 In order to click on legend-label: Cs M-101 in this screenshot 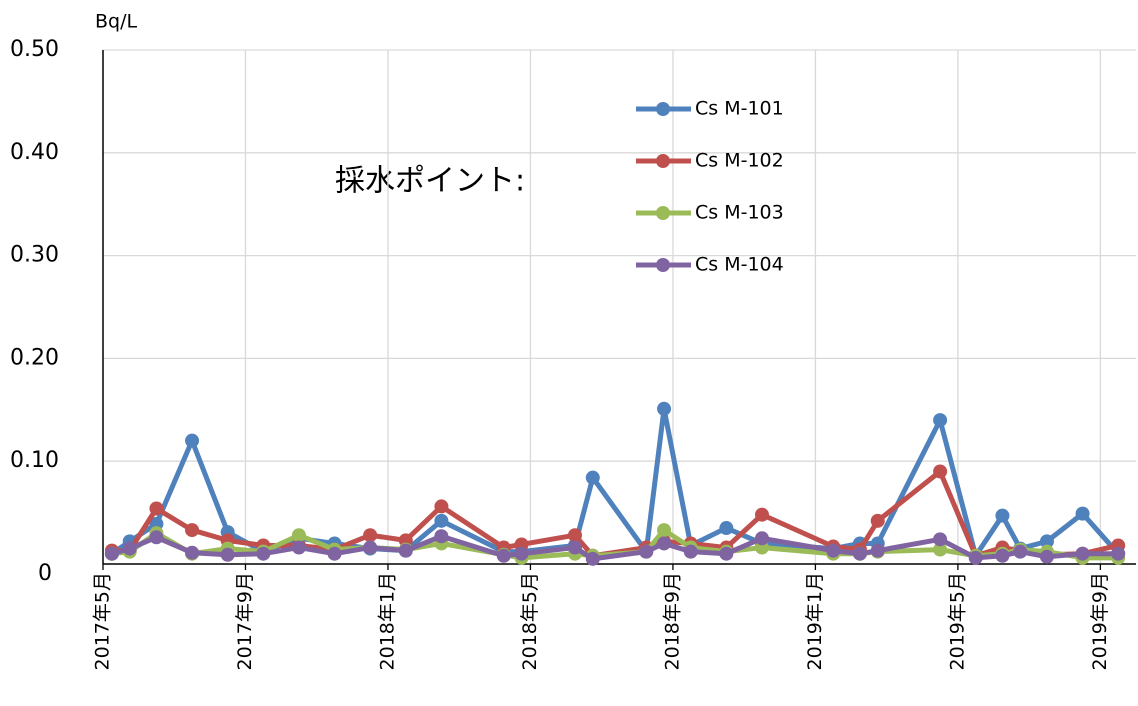, I will do `click(739, 109)`.